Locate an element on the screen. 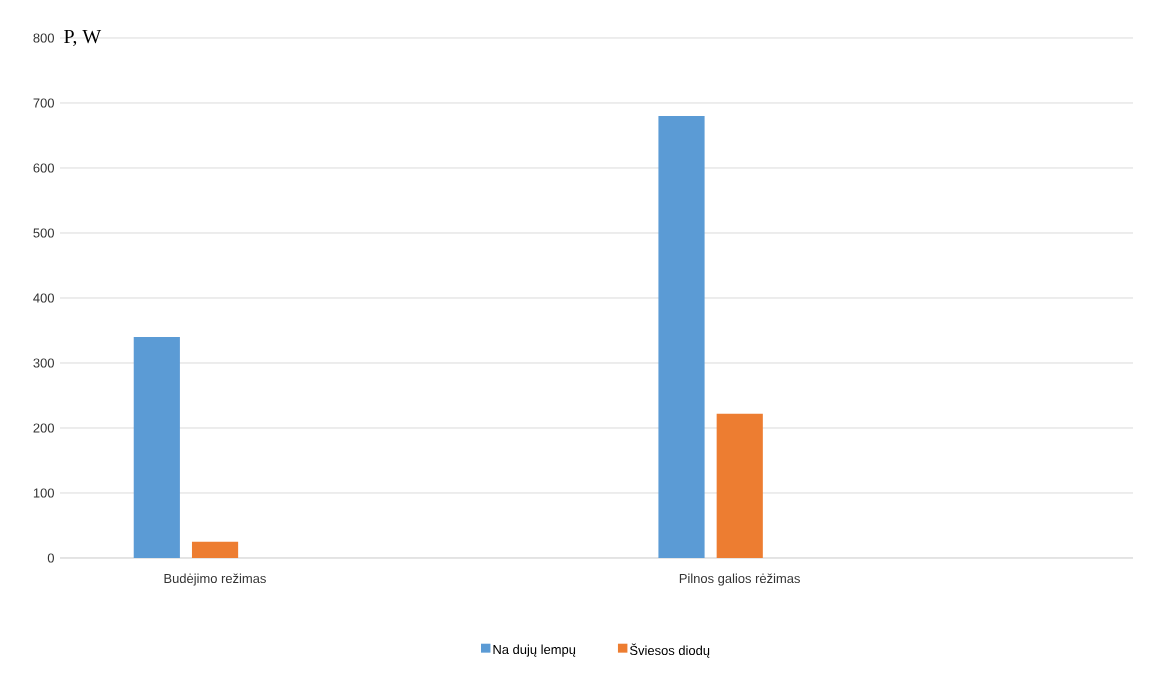 This screenshot has width=1152, height=674. x-tick-label: Budėjimo režimas is located at coordinates (215, 579).